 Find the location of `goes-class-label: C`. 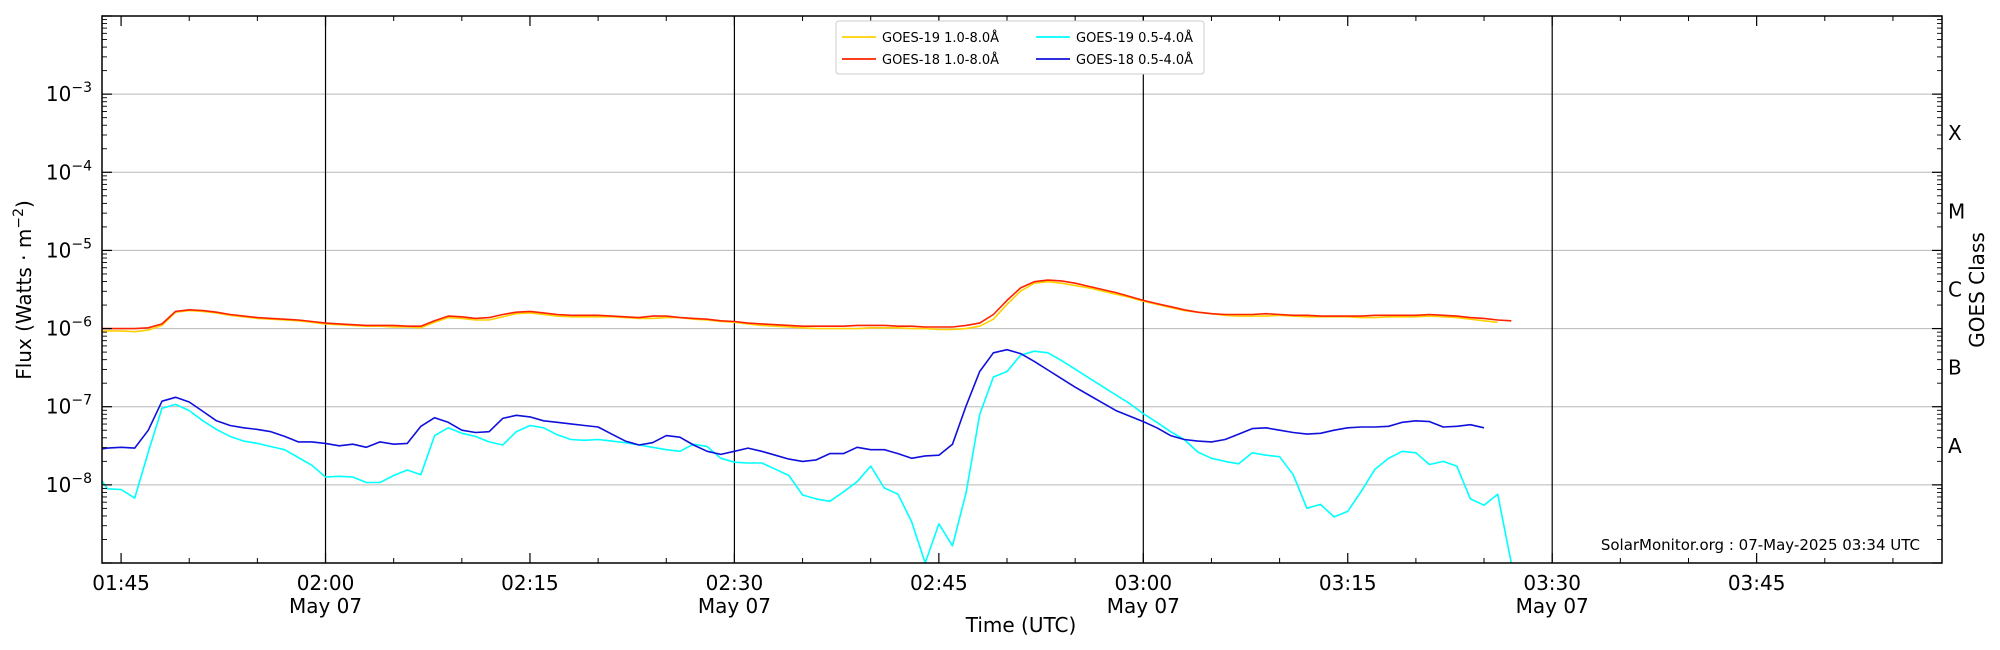

goes-class-label: C is located at coordinates (1955, 290).